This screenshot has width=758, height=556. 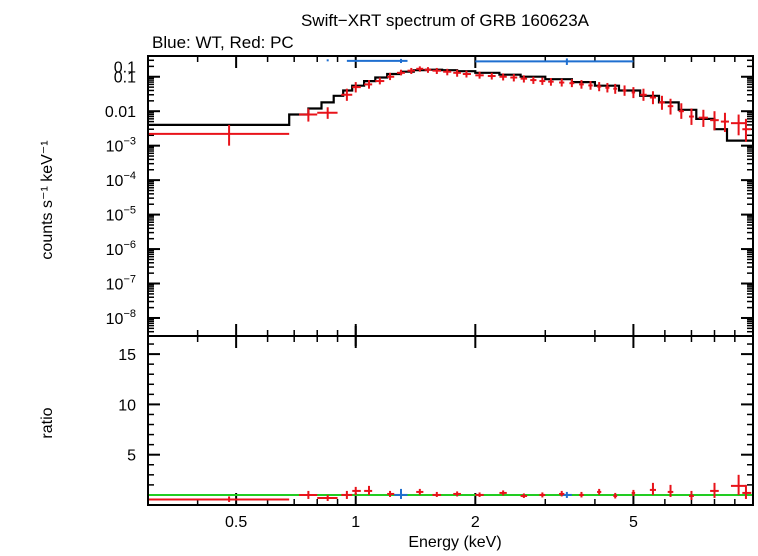 What do you see at coordinates (475, 522) in the screenshot?
I see `x-tick-label: 2` at bounding box center [475, 522].